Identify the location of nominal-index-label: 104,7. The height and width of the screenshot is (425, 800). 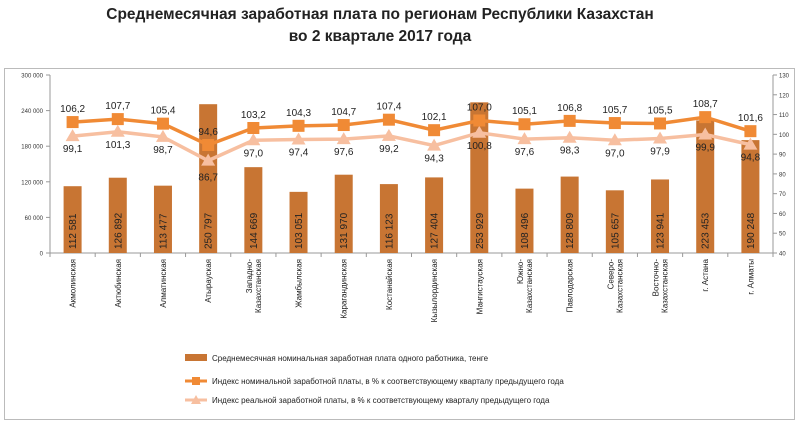
(343, 112).